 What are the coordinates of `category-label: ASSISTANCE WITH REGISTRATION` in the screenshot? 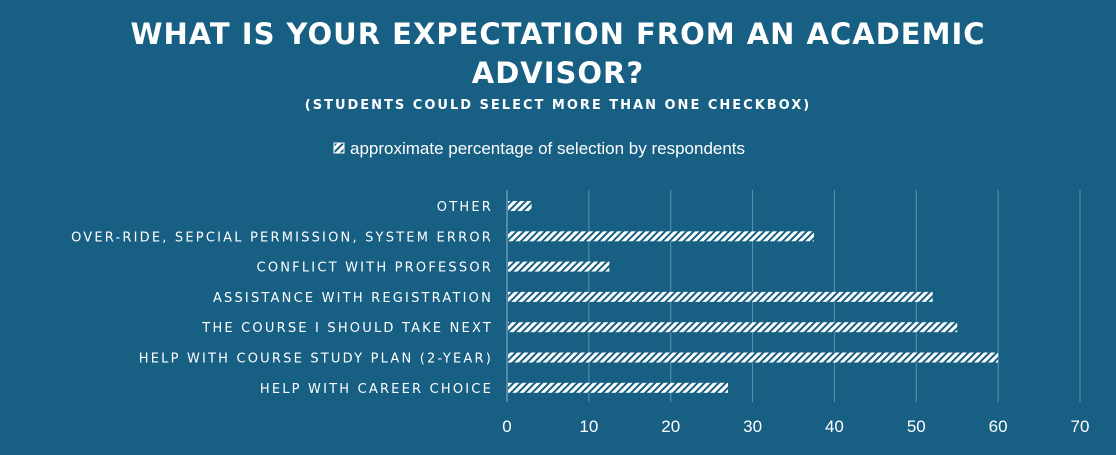 It's located at (353, 298).